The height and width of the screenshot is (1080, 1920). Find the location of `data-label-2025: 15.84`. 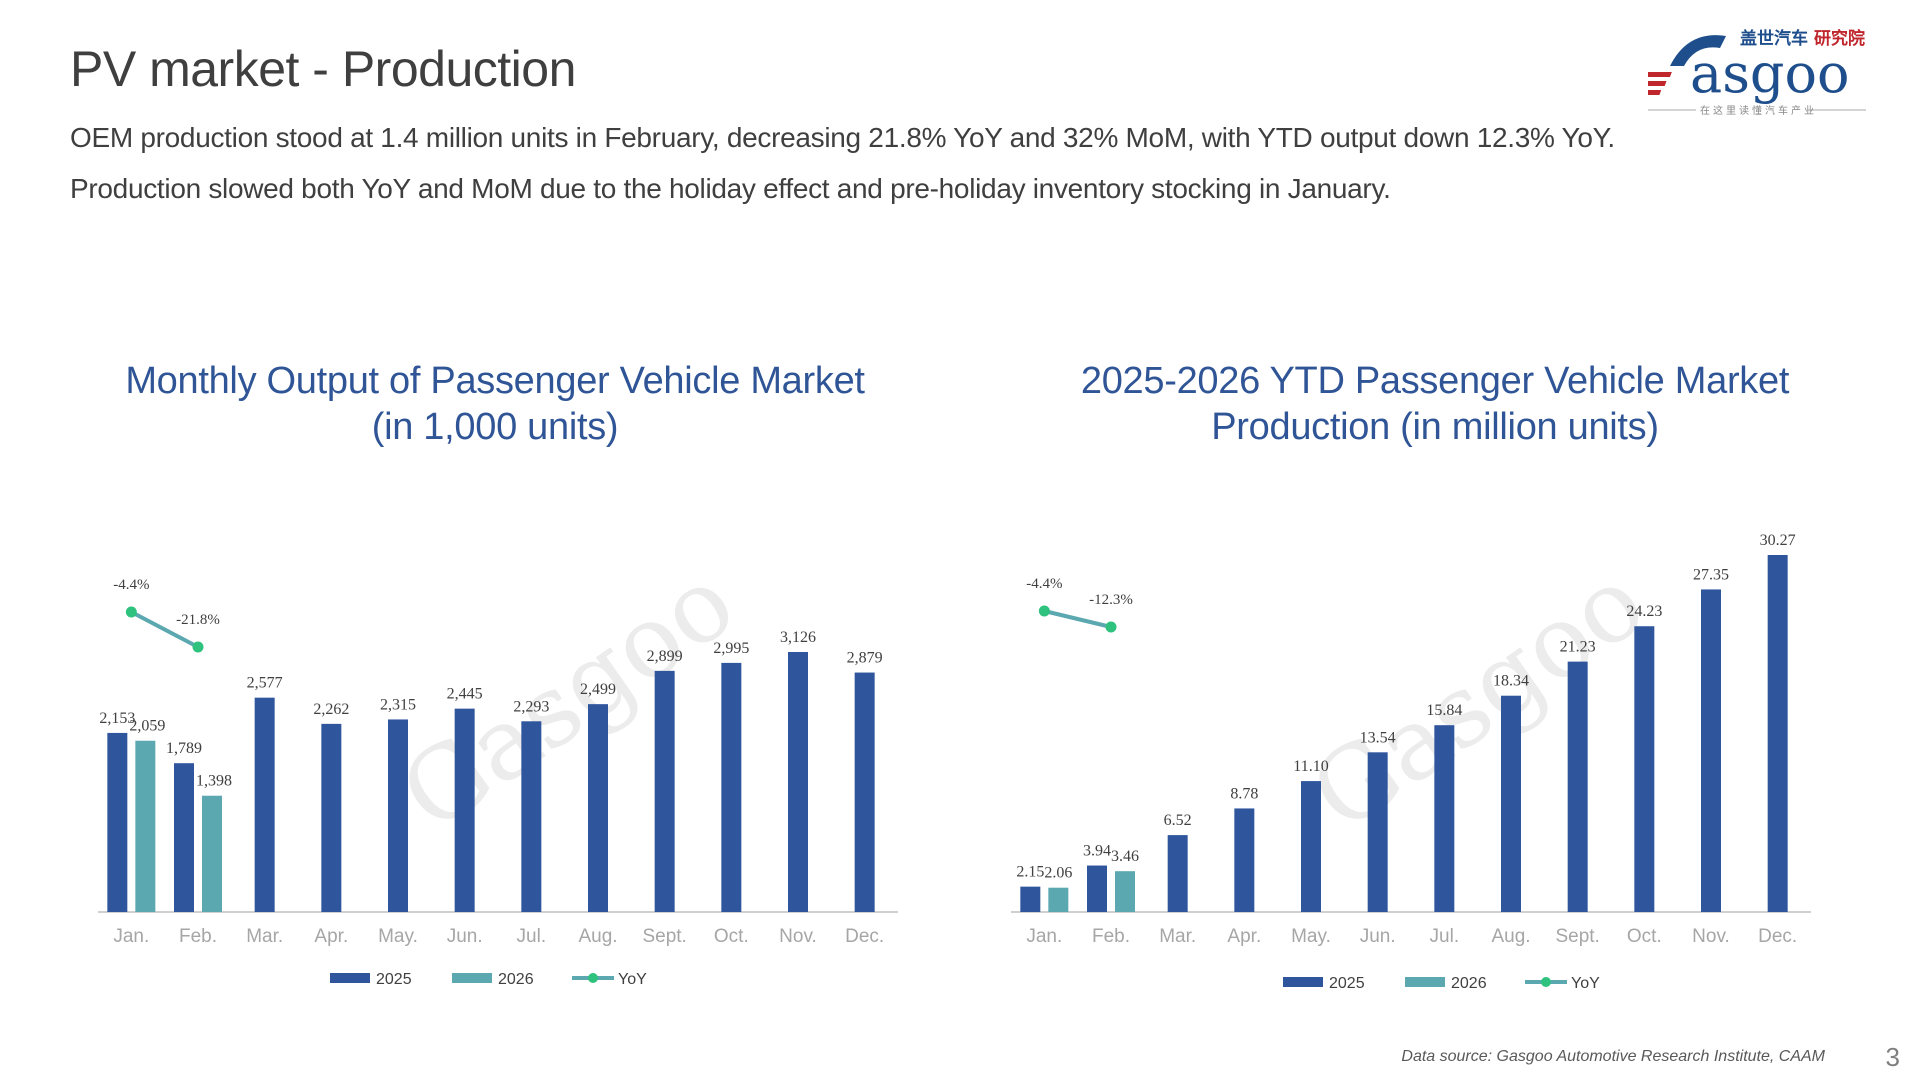

data-label-2025: 15.84 is located at coordinates (1444, 710).